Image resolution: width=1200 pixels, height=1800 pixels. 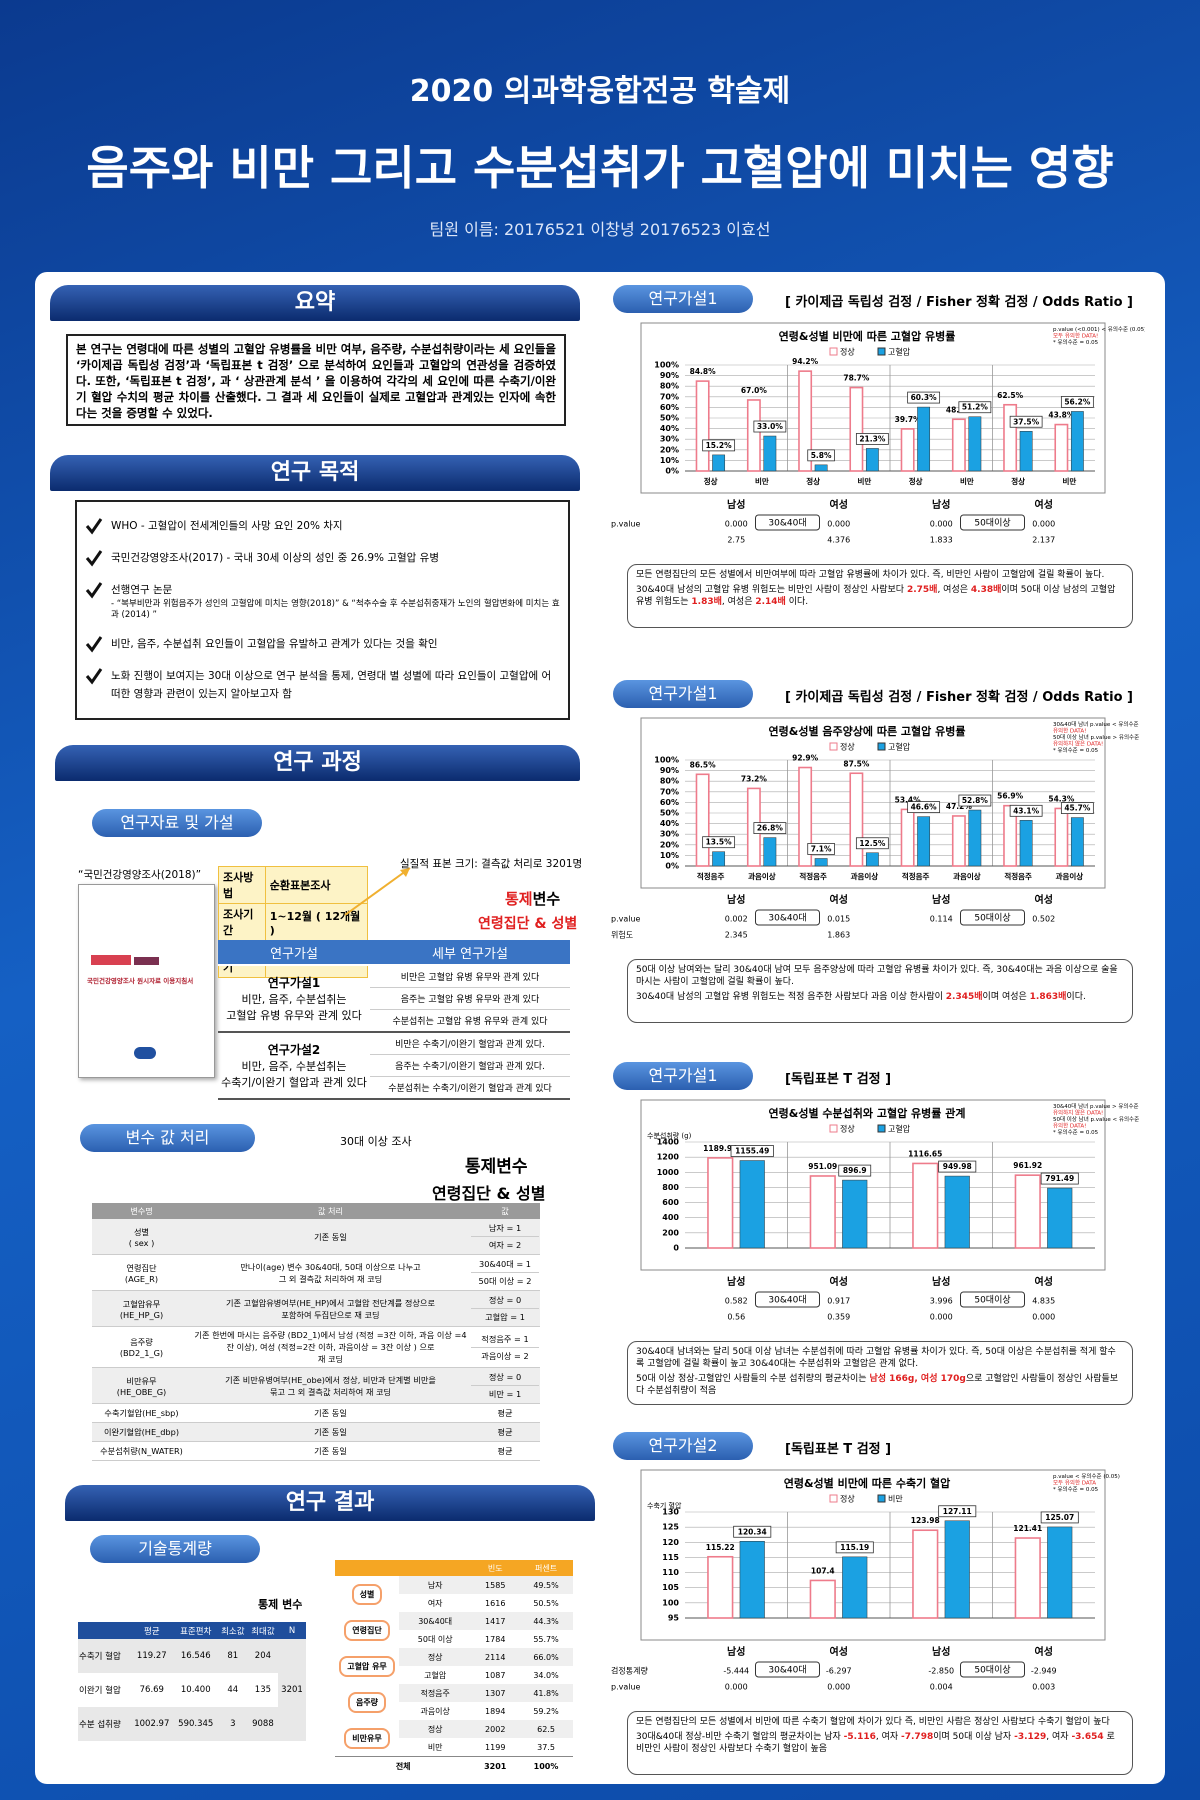 I want to click on header-cell: 값 처리, so click(x=330, y=1211).